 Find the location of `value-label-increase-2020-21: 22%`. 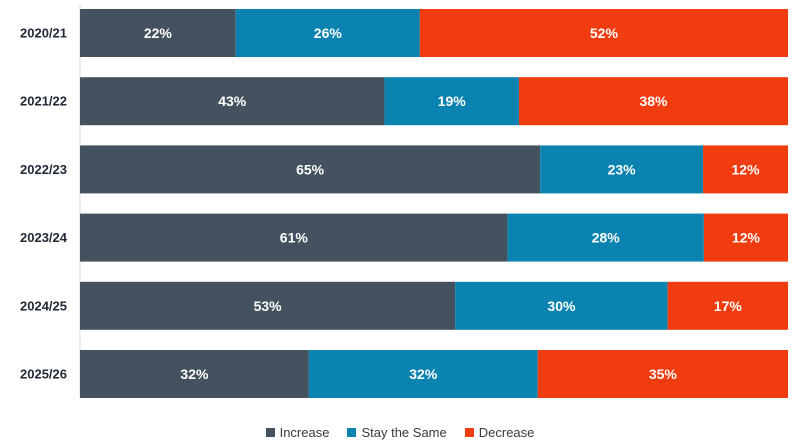

value-label-increase-2020-21: 22% is located at coordinates (158, 33).